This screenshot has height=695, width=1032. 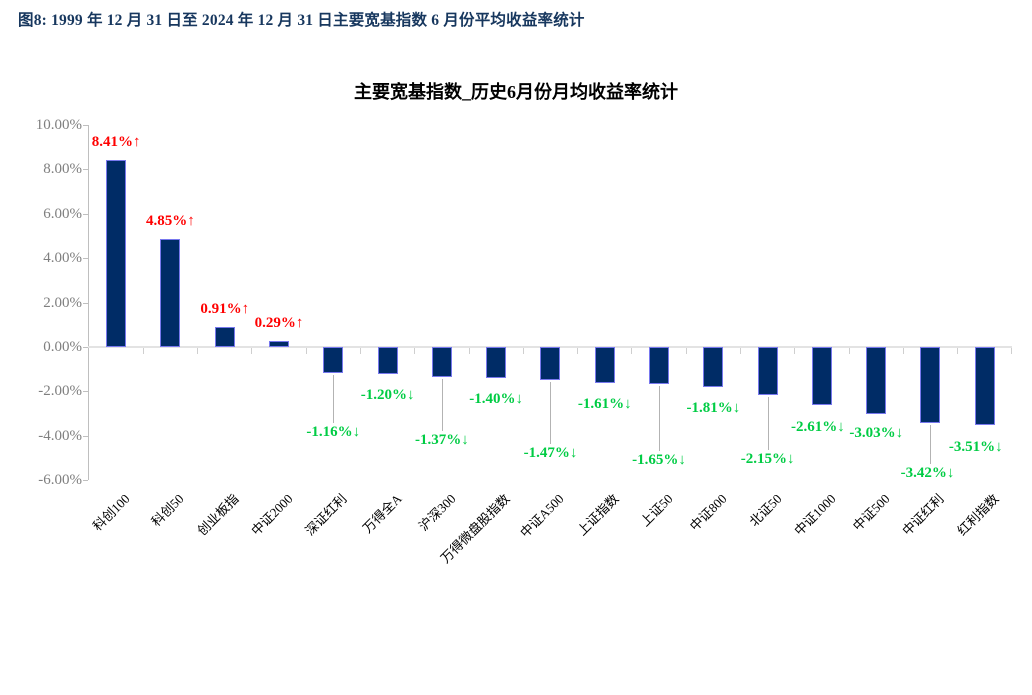 I want to click on bar-value-label: -1.47%↓, so click(x=550, y=452).